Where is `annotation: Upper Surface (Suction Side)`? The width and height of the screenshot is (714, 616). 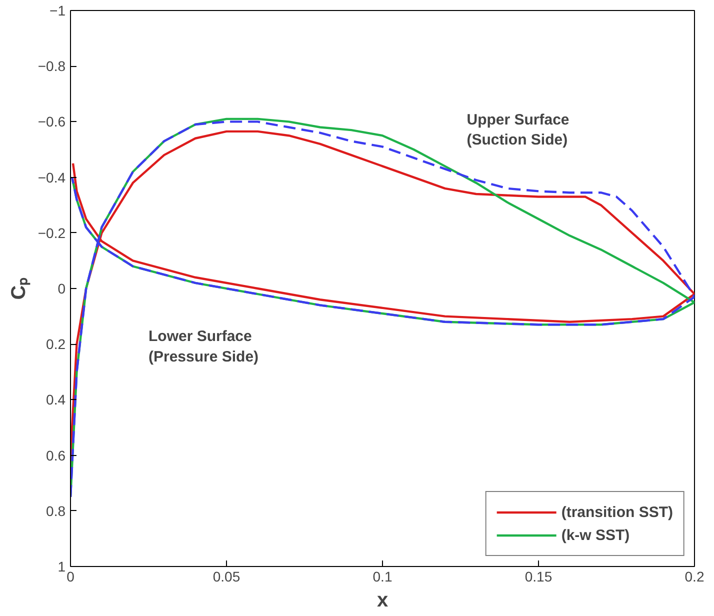 annotation: Upper Surface (Suction Side) is located at coordinates (518, 130).